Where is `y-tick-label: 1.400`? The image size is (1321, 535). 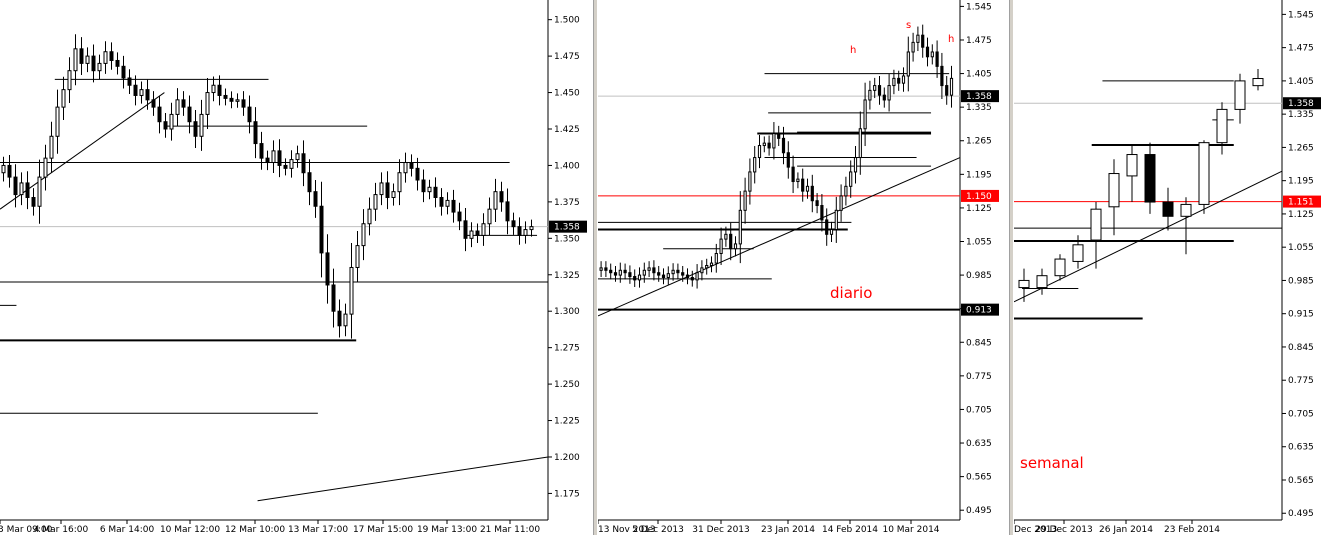
y-tick-label: 1.400 is located at coordinates (567, 166).